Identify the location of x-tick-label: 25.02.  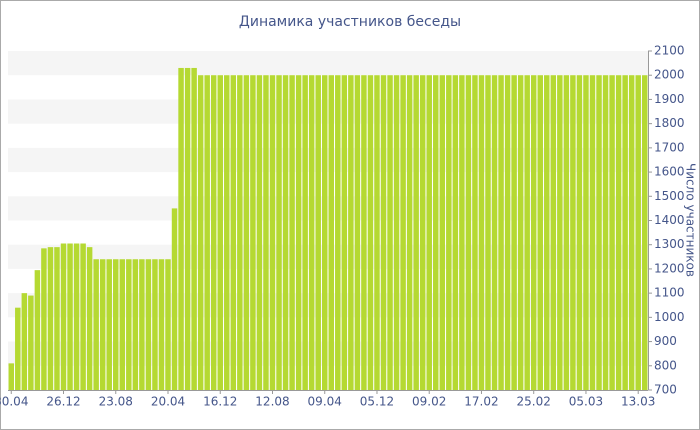
(534, 402).